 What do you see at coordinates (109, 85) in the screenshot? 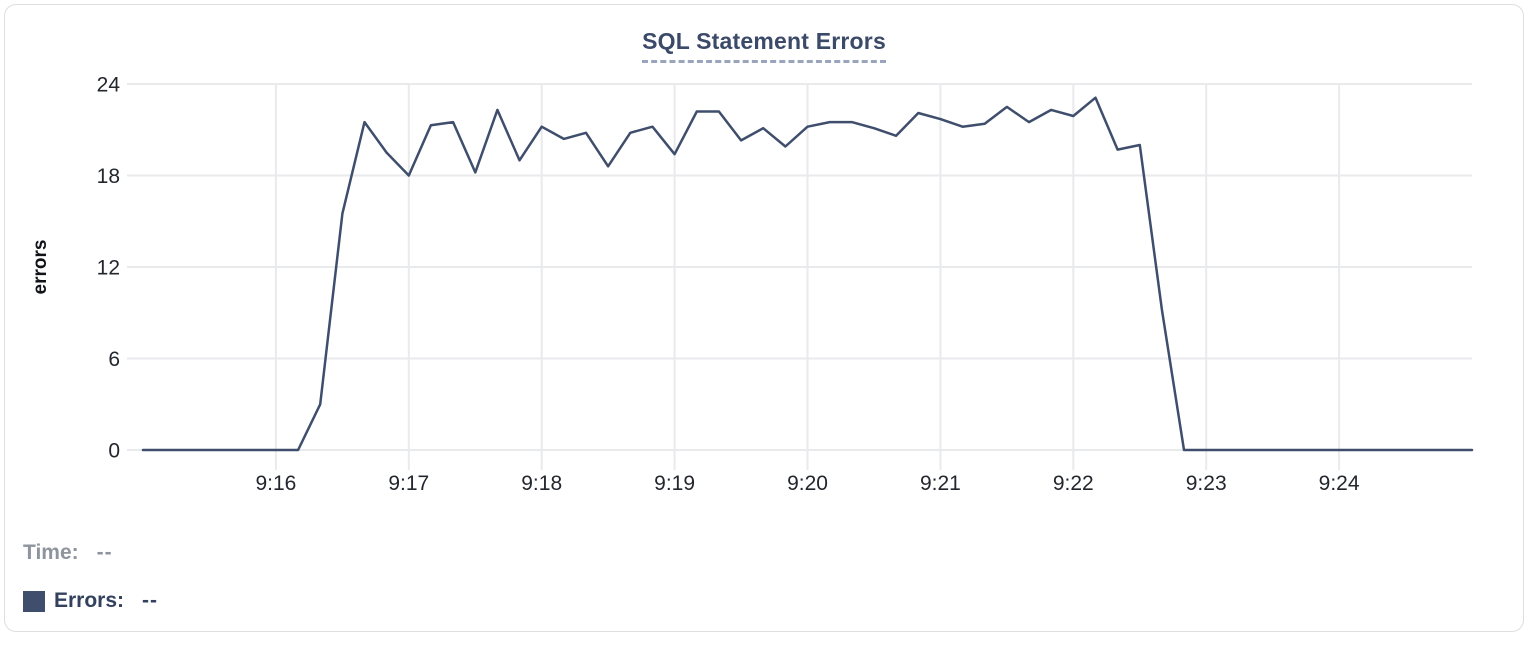
I see `y-tick-label: 24` at bounding box center [109, 85].